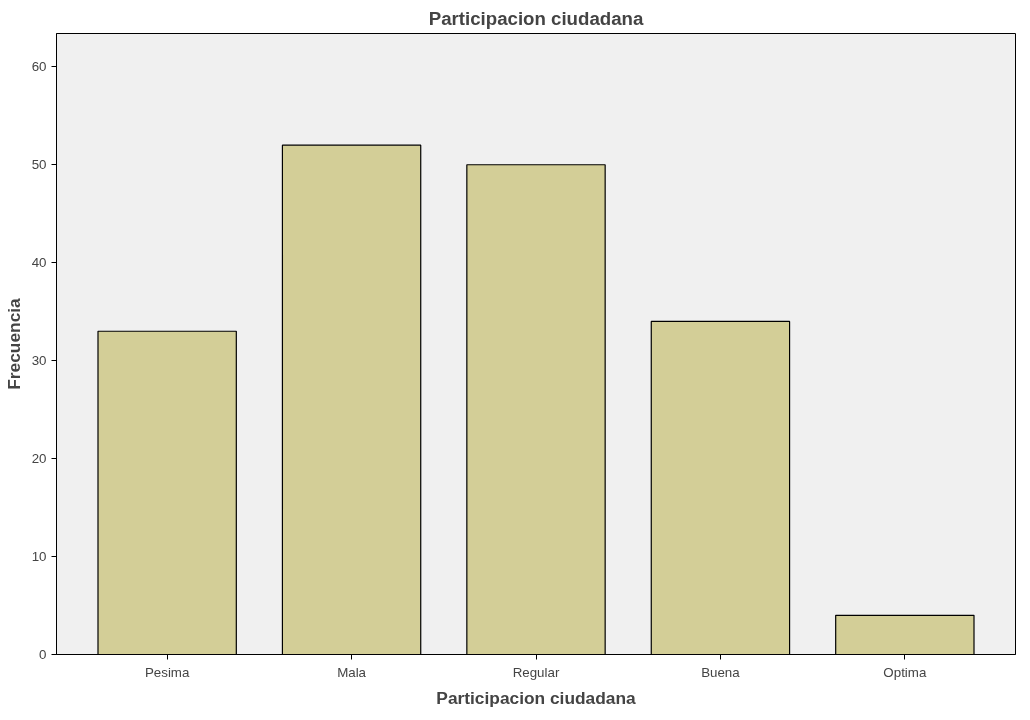 This screenshot has width=1030, height=720. I want to click on x-tick-label: Buena, so click(721, 672).